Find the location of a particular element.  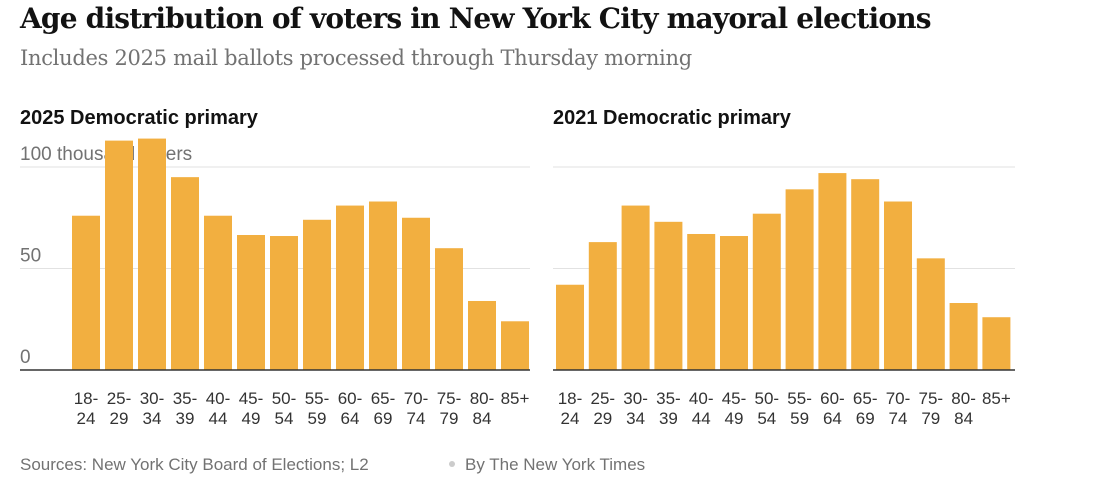

x-tick-label-line: 70- is located at coordinates (416, 398).